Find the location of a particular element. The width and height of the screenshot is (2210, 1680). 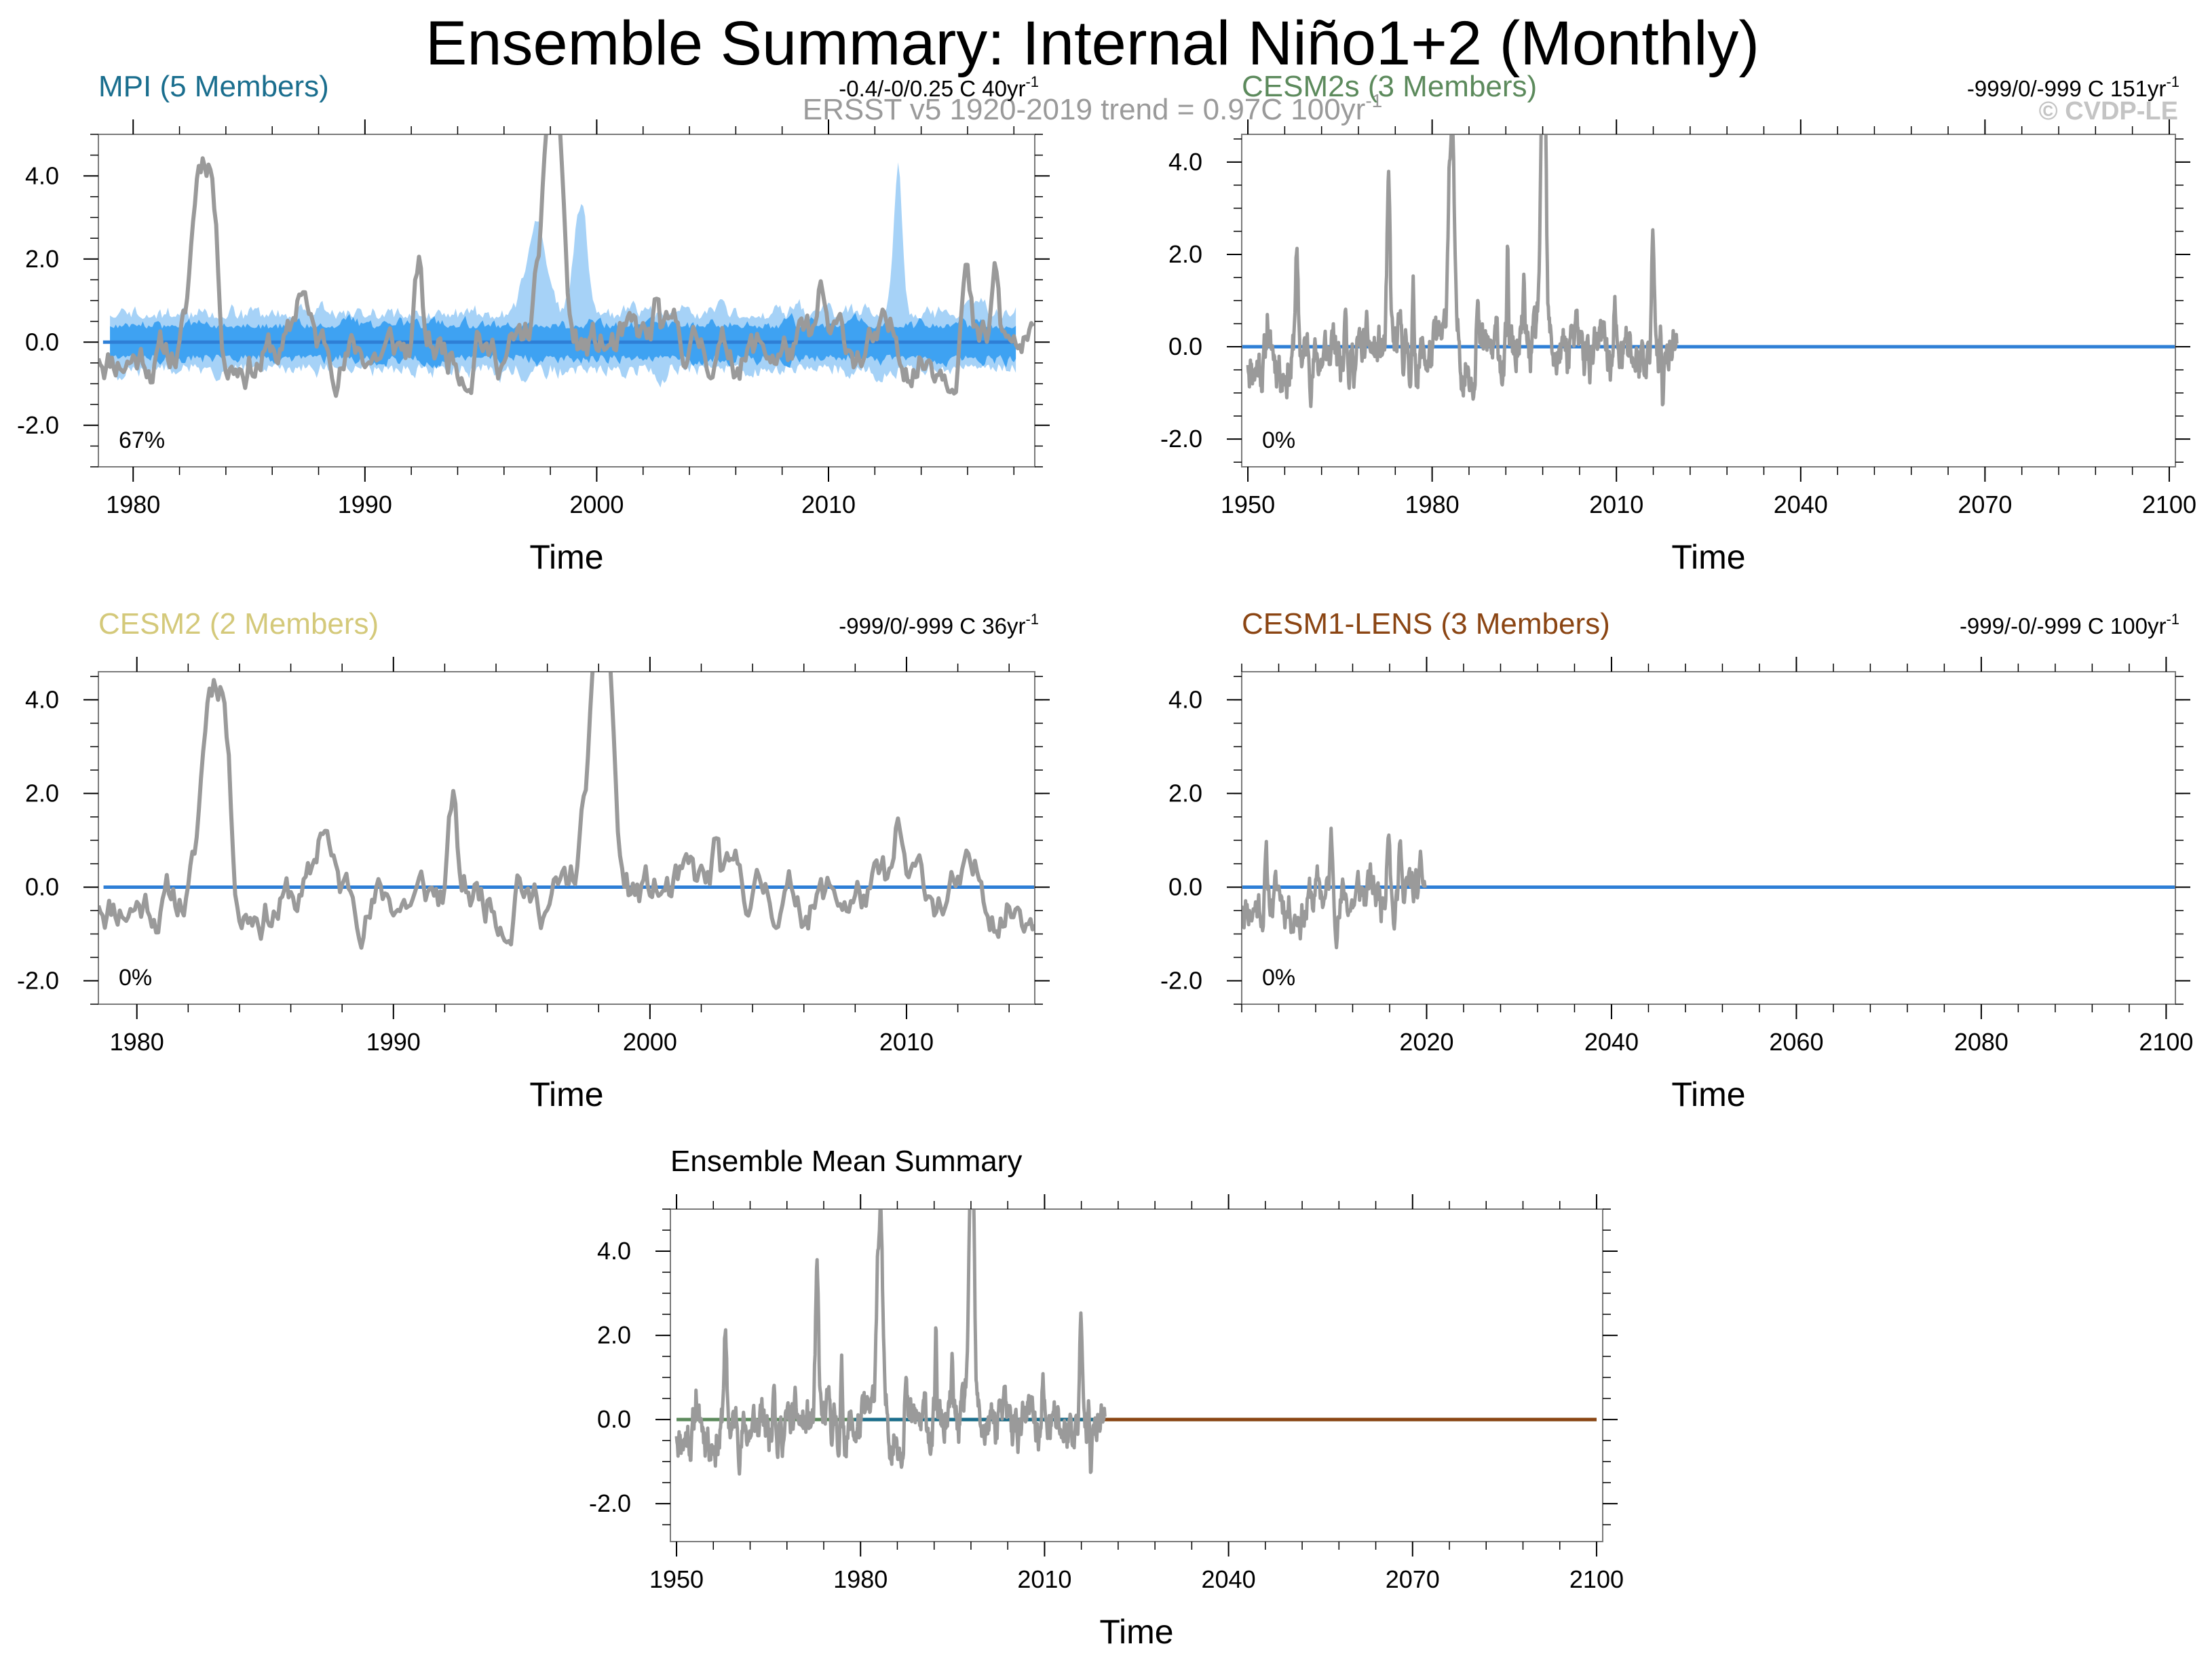

panel-title: CESM1-LENS (3 Members) is located at coordinates (1426, 624).